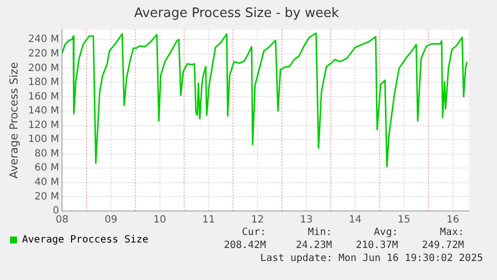 The height and width of the screenshot is (280, 497). What do you see at coordinates (47, 196) in the screenshot?
I see `y-tick-label: 20 M` at bounding box center [47, 196].